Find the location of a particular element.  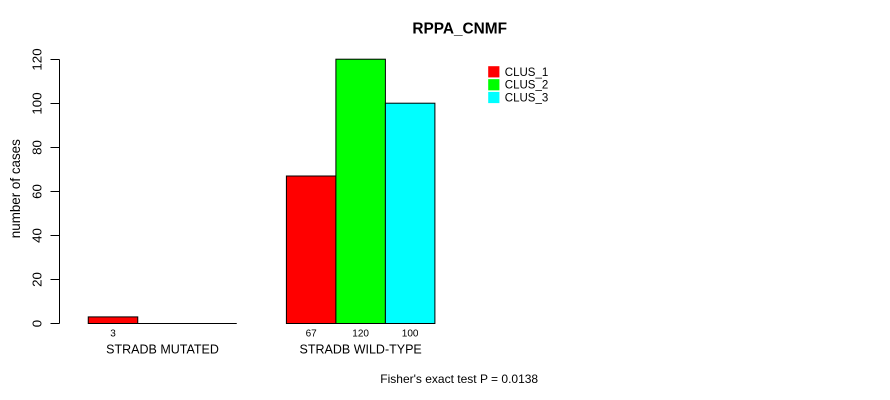

svg-text: STRADB WILD-TYPE is located at coordinates (361, 349).